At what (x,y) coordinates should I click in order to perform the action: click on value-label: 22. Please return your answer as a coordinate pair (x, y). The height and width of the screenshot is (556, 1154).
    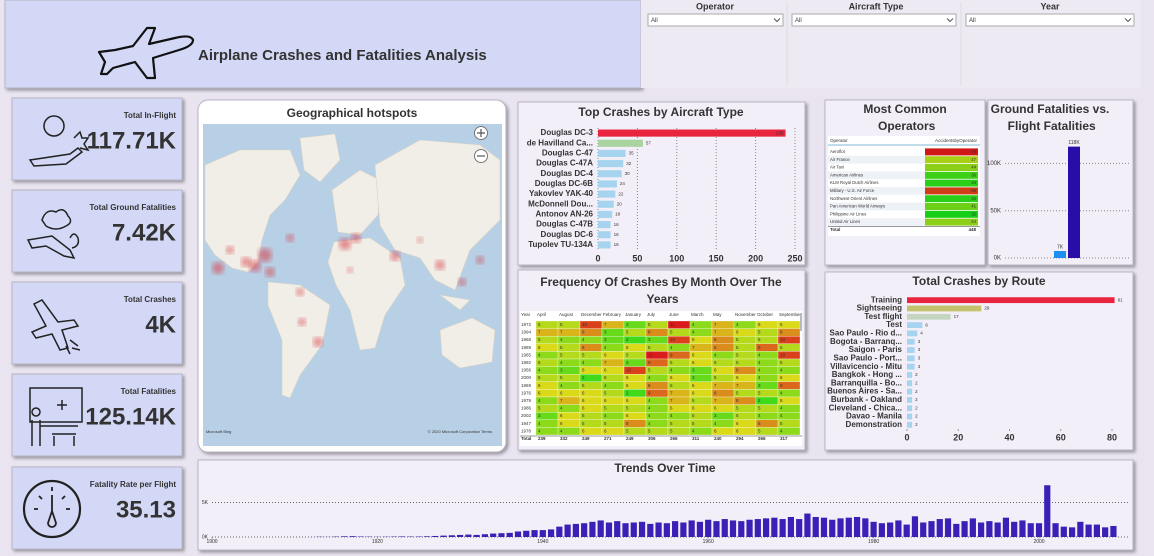
    Looking at the image, I should click on (621, 193).